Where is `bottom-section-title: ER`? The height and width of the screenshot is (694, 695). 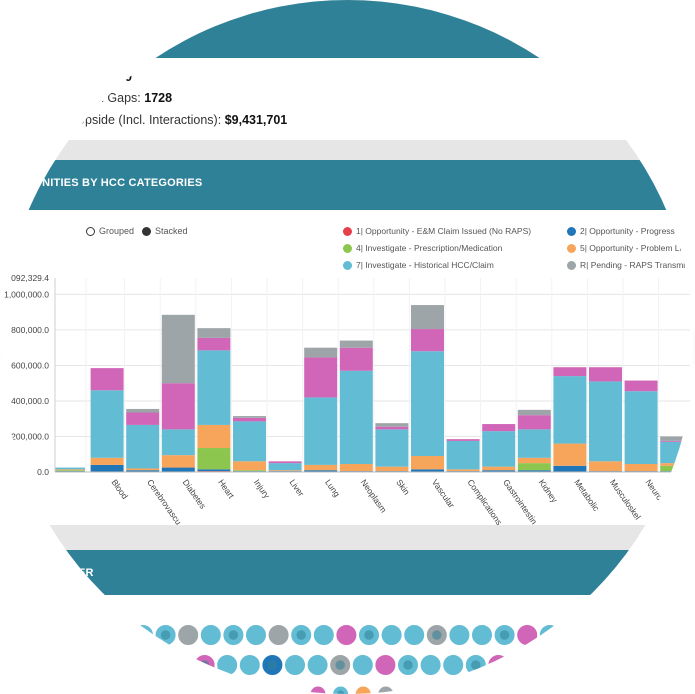
bottom-section-title: ER is located at coordinates (86, 573).